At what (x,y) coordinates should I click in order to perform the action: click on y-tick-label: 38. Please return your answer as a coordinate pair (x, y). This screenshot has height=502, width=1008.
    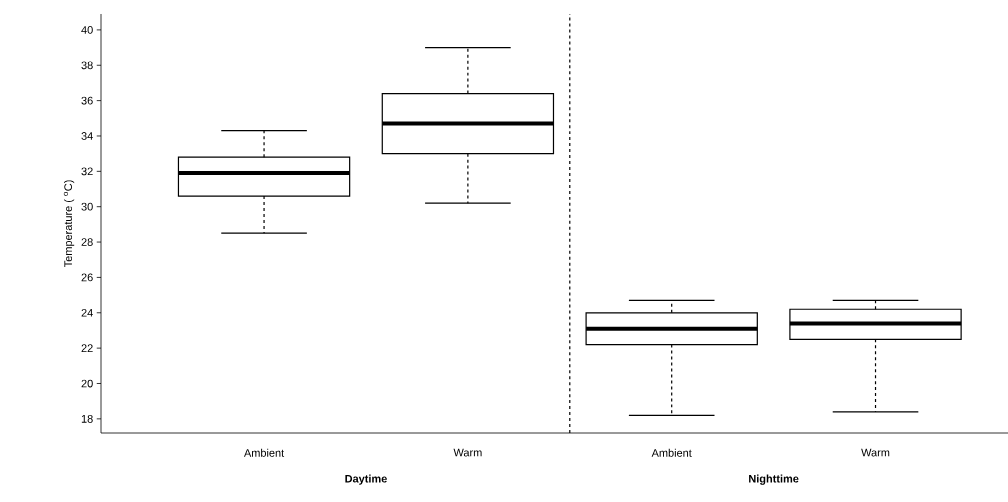
    Looking at the image, I should click on (87, 65).